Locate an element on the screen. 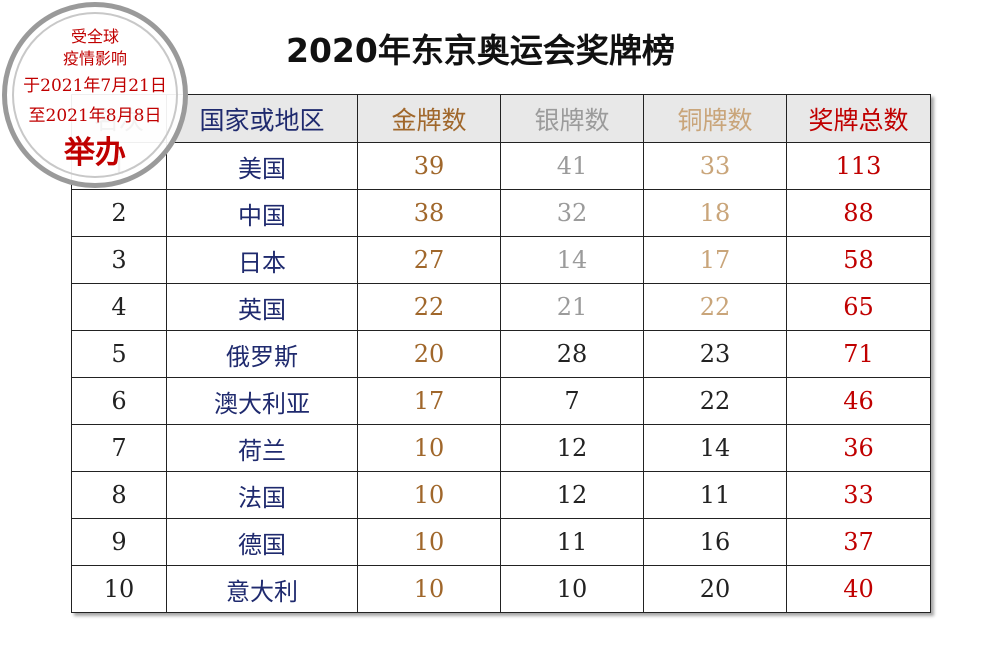  rank-cell: 3 is located at coordinates (119, 260).